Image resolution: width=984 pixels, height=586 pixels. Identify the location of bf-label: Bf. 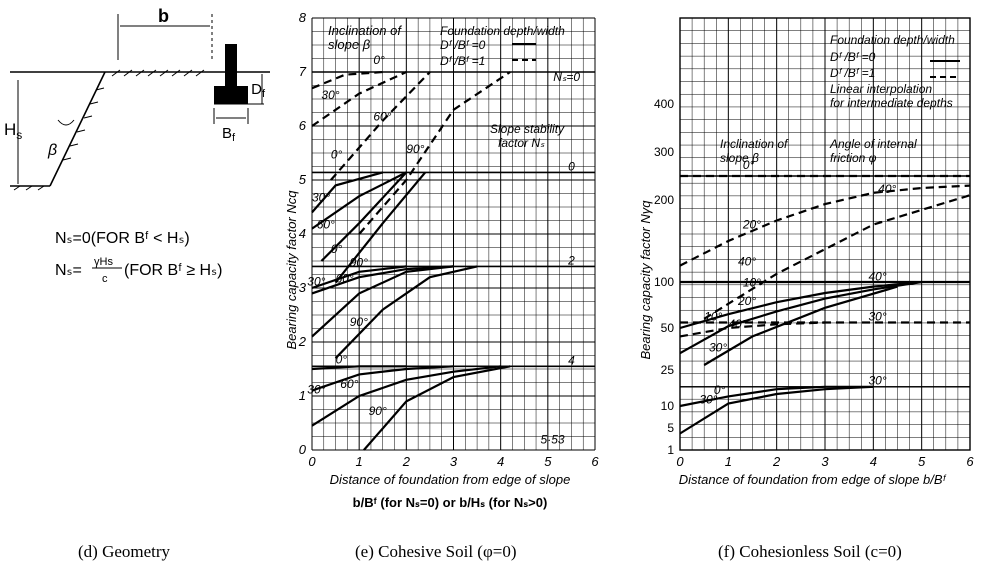
(229, 134).